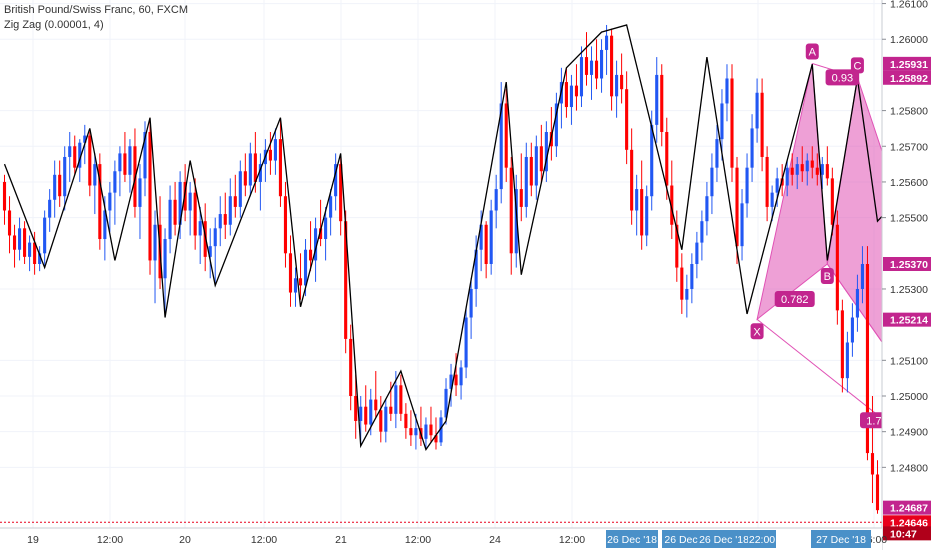  Describe the element at coordinates (909, 79) in the screenshot. I see `price-badge-text: 1.25892` at that location.